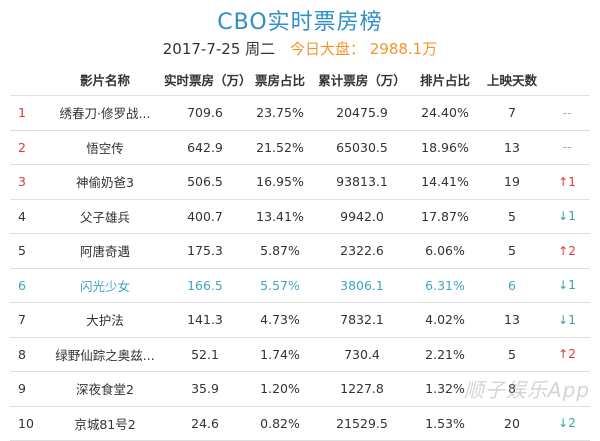 This screenshot has width=600, height=441. Describe the element at coordinates (445, 285) in the screenshot. I see `schedule-share-cell: 6.31%` at that location.